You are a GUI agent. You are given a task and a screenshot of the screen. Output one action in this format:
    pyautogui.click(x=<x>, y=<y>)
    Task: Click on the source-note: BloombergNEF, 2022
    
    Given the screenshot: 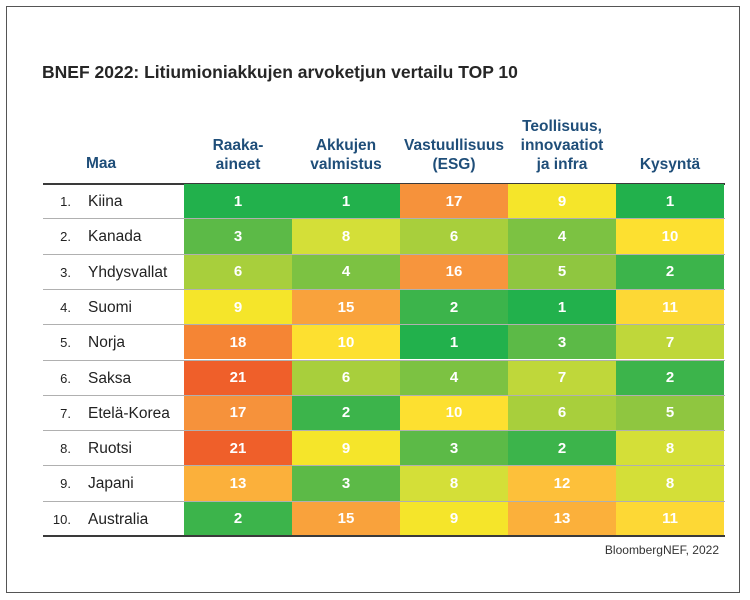 What is the action you would take?
    pyautogui.click(x=661, y=550)
    